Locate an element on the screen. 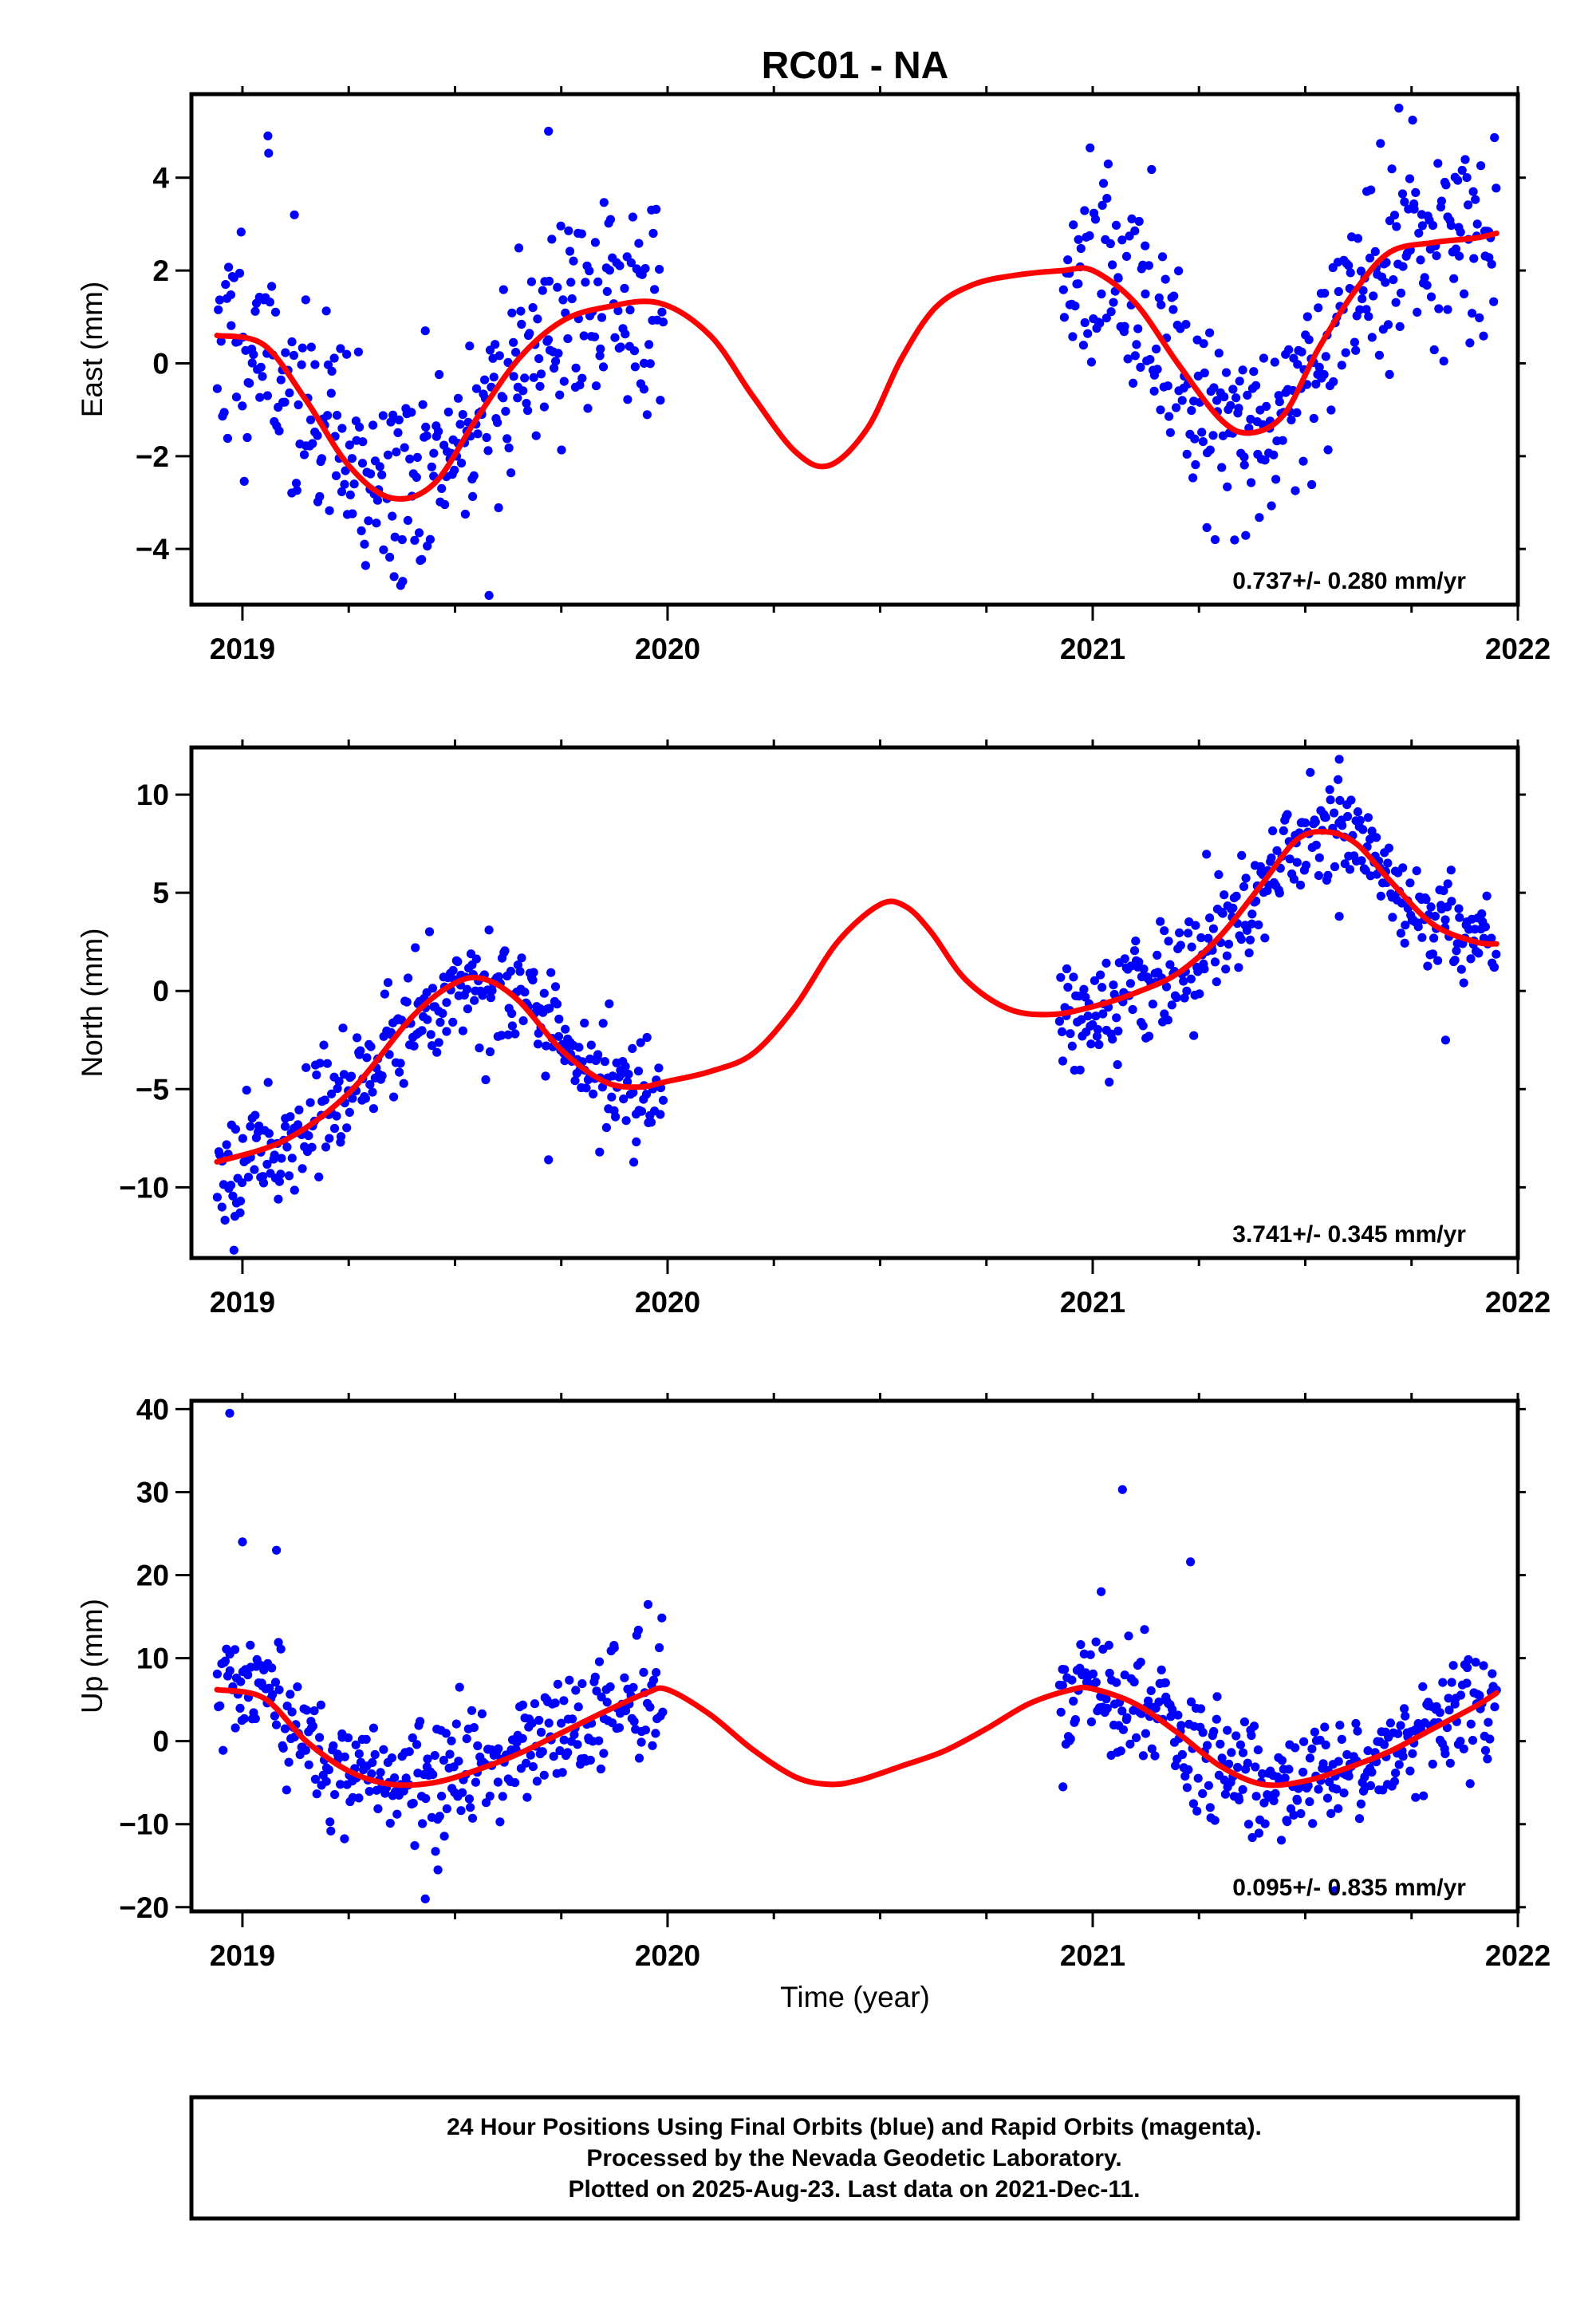  y-tick-label: −2 is located at coordinates (152, 456).